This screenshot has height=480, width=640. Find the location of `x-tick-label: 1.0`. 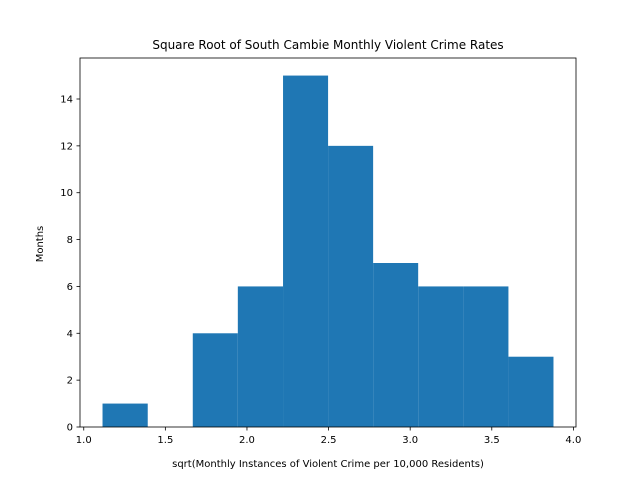

x-tick-label: 1.0 is located at coordinates (84, 440).